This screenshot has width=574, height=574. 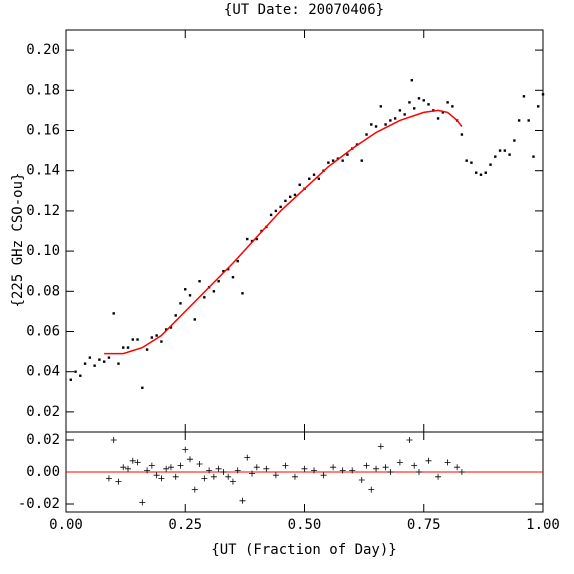 I want to click on y-axis-label: {225 GHz CSO-ou}, so click(x=18, y=240).